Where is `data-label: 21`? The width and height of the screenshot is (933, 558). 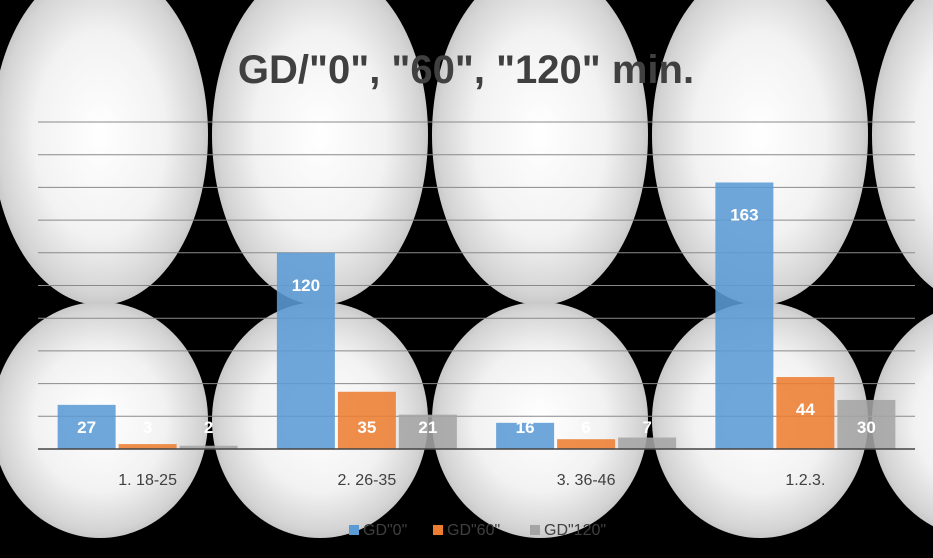
data-label: 21 is located at coordinates (427, 427).